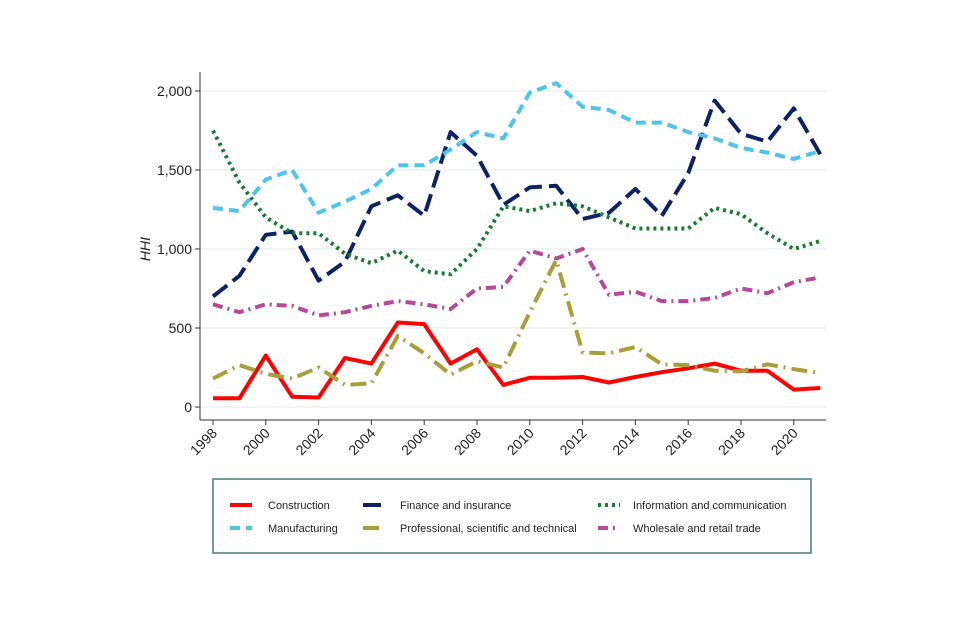  Describe the element at coordinates (256, 441) in the screenshot. I see `x-tick-label: 2000` at that location.